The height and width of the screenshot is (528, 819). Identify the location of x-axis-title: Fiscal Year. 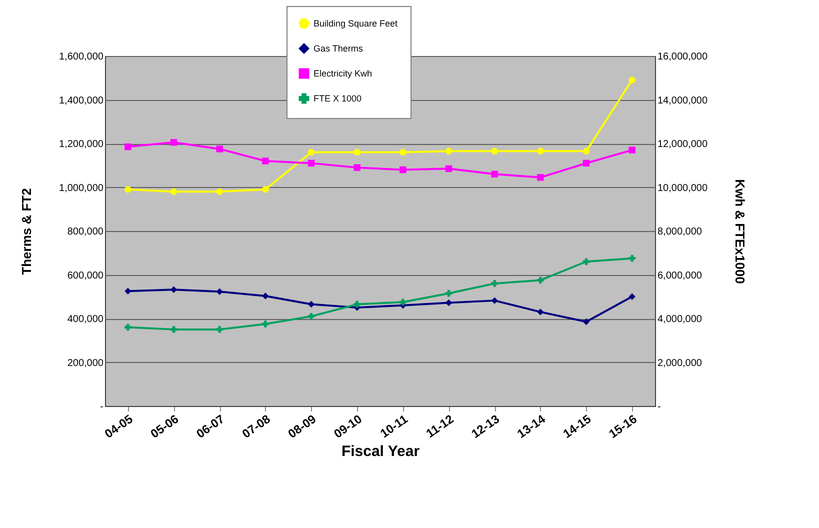
(380, 451).